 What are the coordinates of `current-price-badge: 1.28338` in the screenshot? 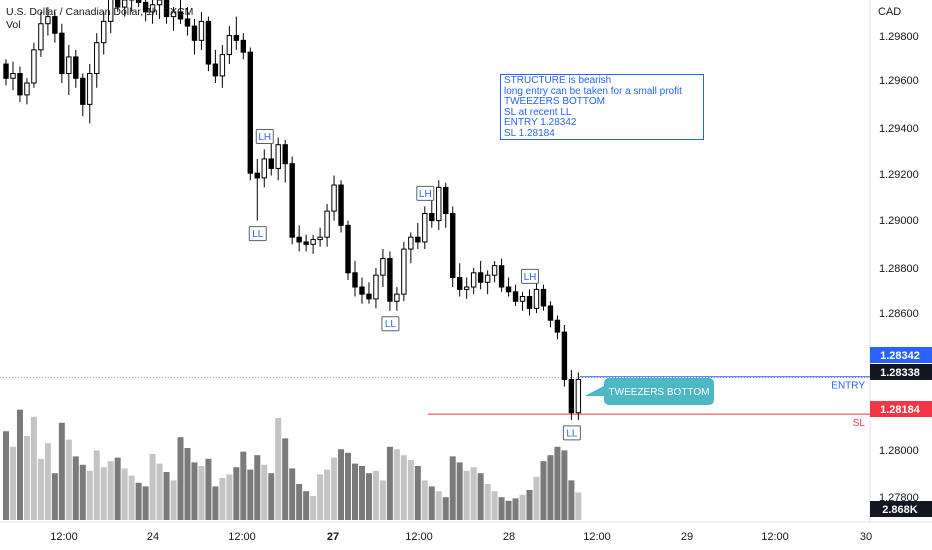 It's located at (901, 372).